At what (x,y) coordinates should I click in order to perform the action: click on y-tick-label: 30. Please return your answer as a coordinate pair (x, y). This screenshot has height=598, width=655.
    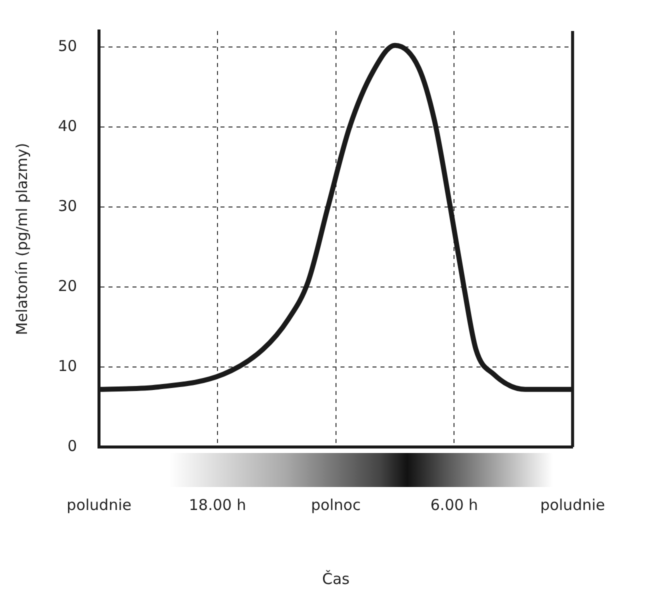
    Looking at the image, I should click on (68, 205).